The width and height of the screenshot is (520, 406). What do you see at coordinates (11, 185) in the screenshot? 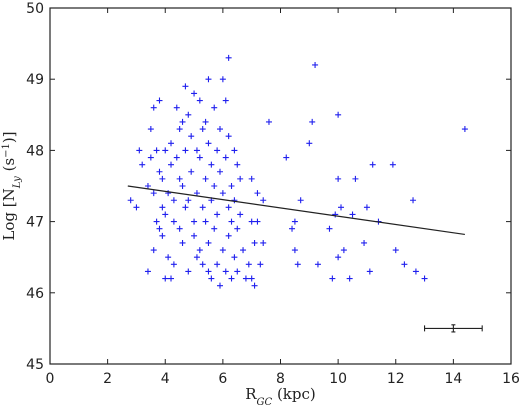
I see `y-axis-label: Log [NLy (s−1)]` at bounding box center [11, 185].